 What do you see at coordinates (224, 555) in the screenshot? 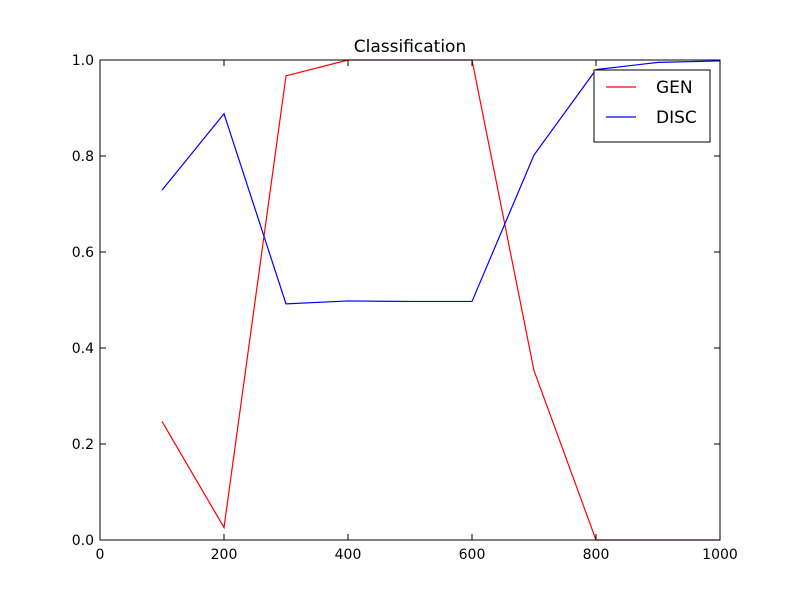
I see `x-tick-label: 200` at bounding box center [224, 555].